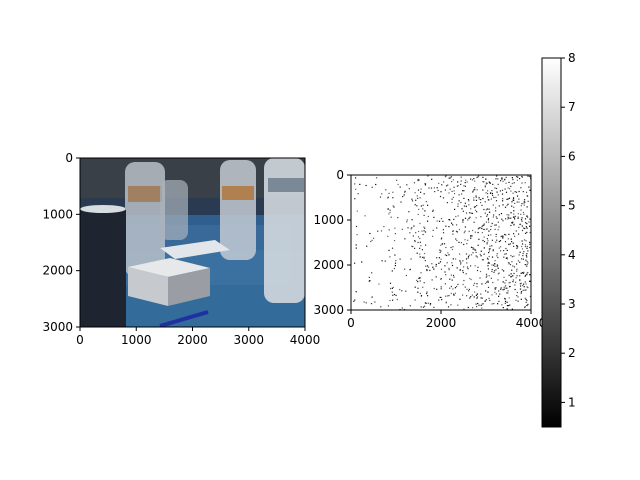 This screenshot has height=480, width=640. Describe the element at coordinates (305, 340) in the screenshot. I see `photo-x-tick-label: 4000` at that location.